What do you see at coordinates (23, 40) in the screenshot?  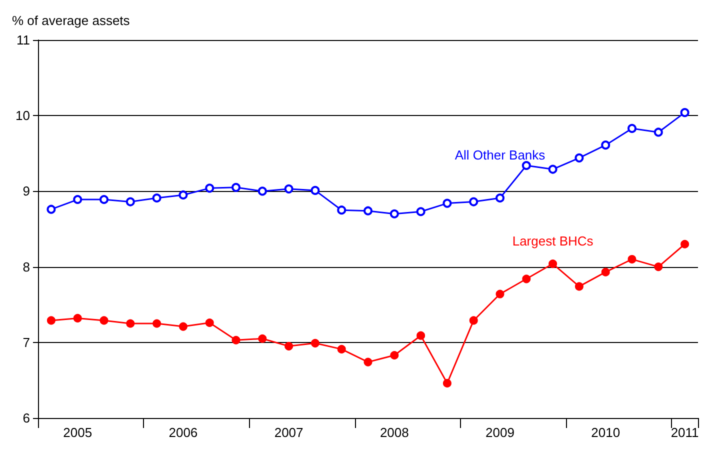 I see `y-tick-label: 11` at bounding box center [23, 40].